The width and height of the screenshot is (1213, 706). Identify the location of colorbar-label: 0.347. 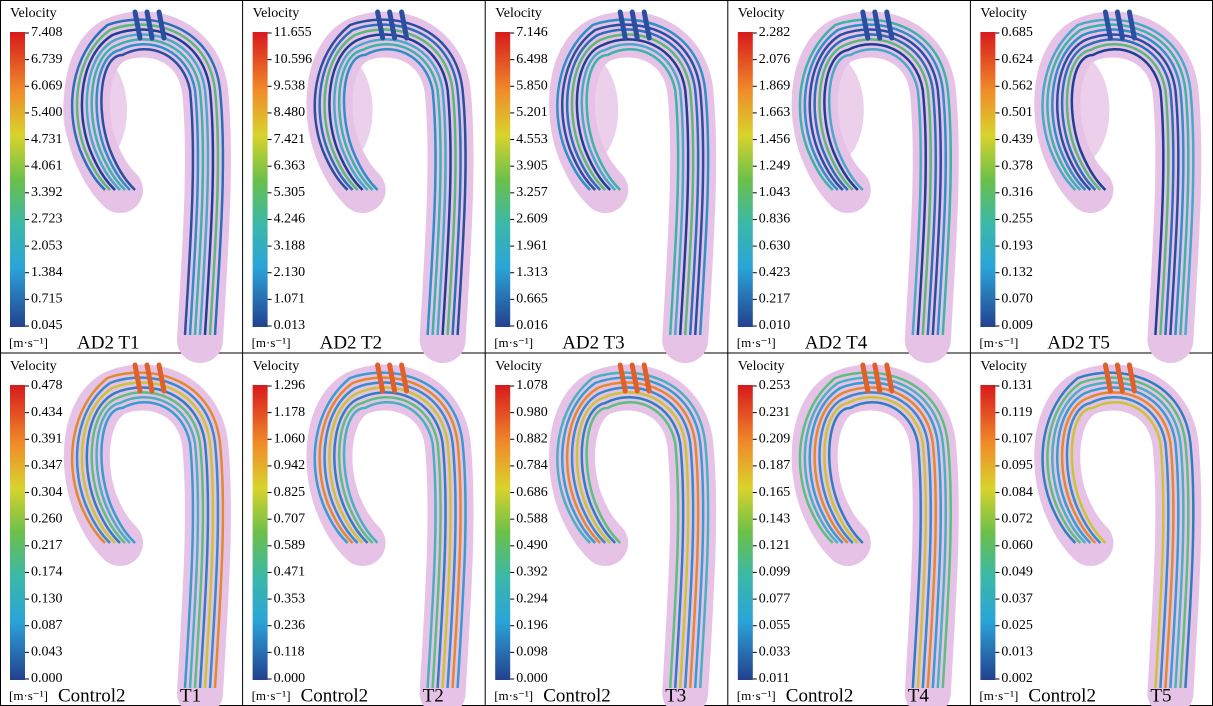
(47, 465).